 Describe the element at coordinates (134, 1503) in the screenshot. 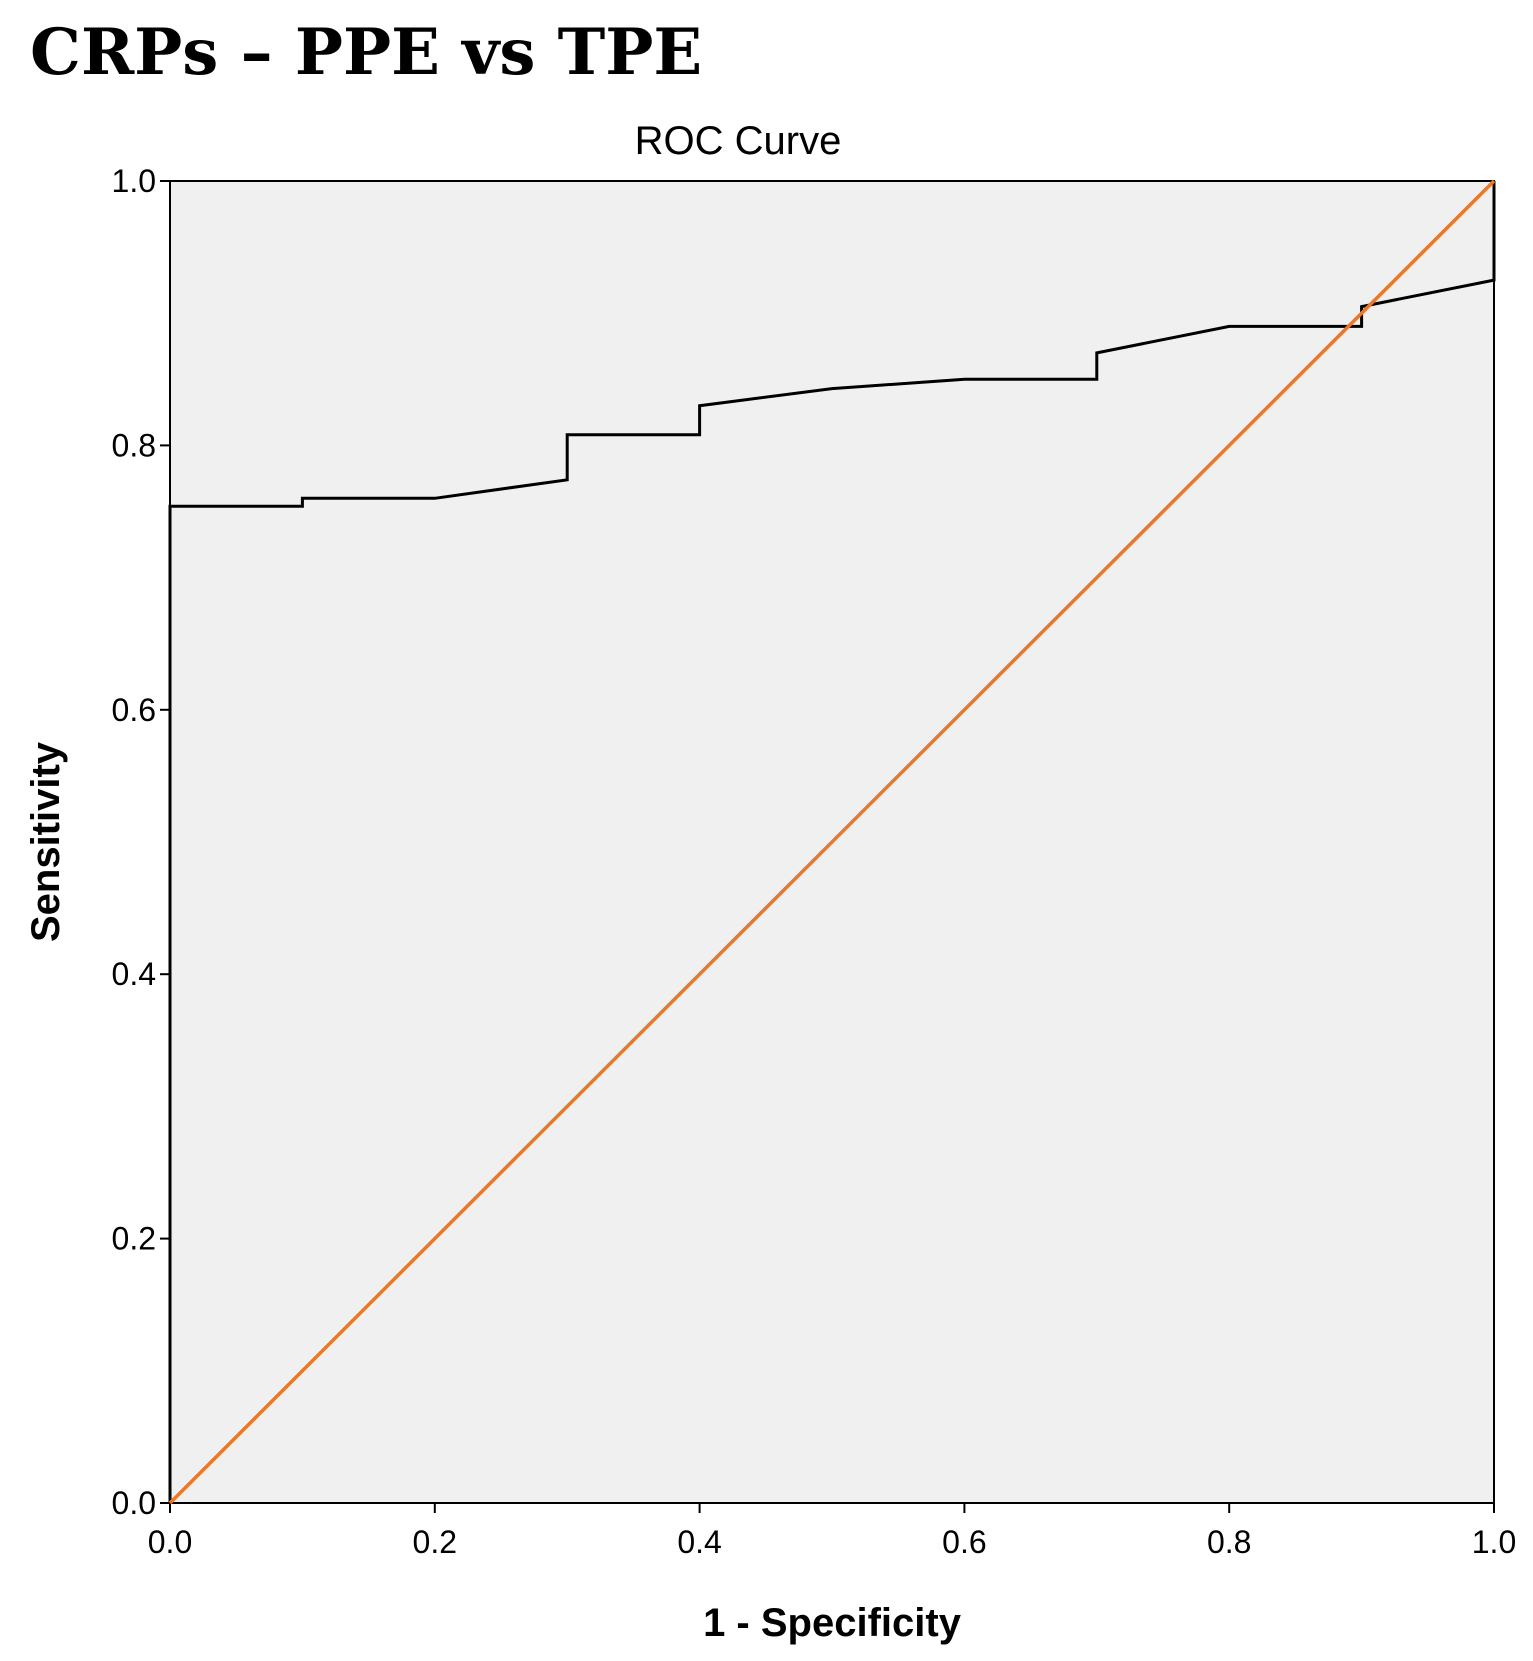

I see `y-tick-label: 0.0` at that location.